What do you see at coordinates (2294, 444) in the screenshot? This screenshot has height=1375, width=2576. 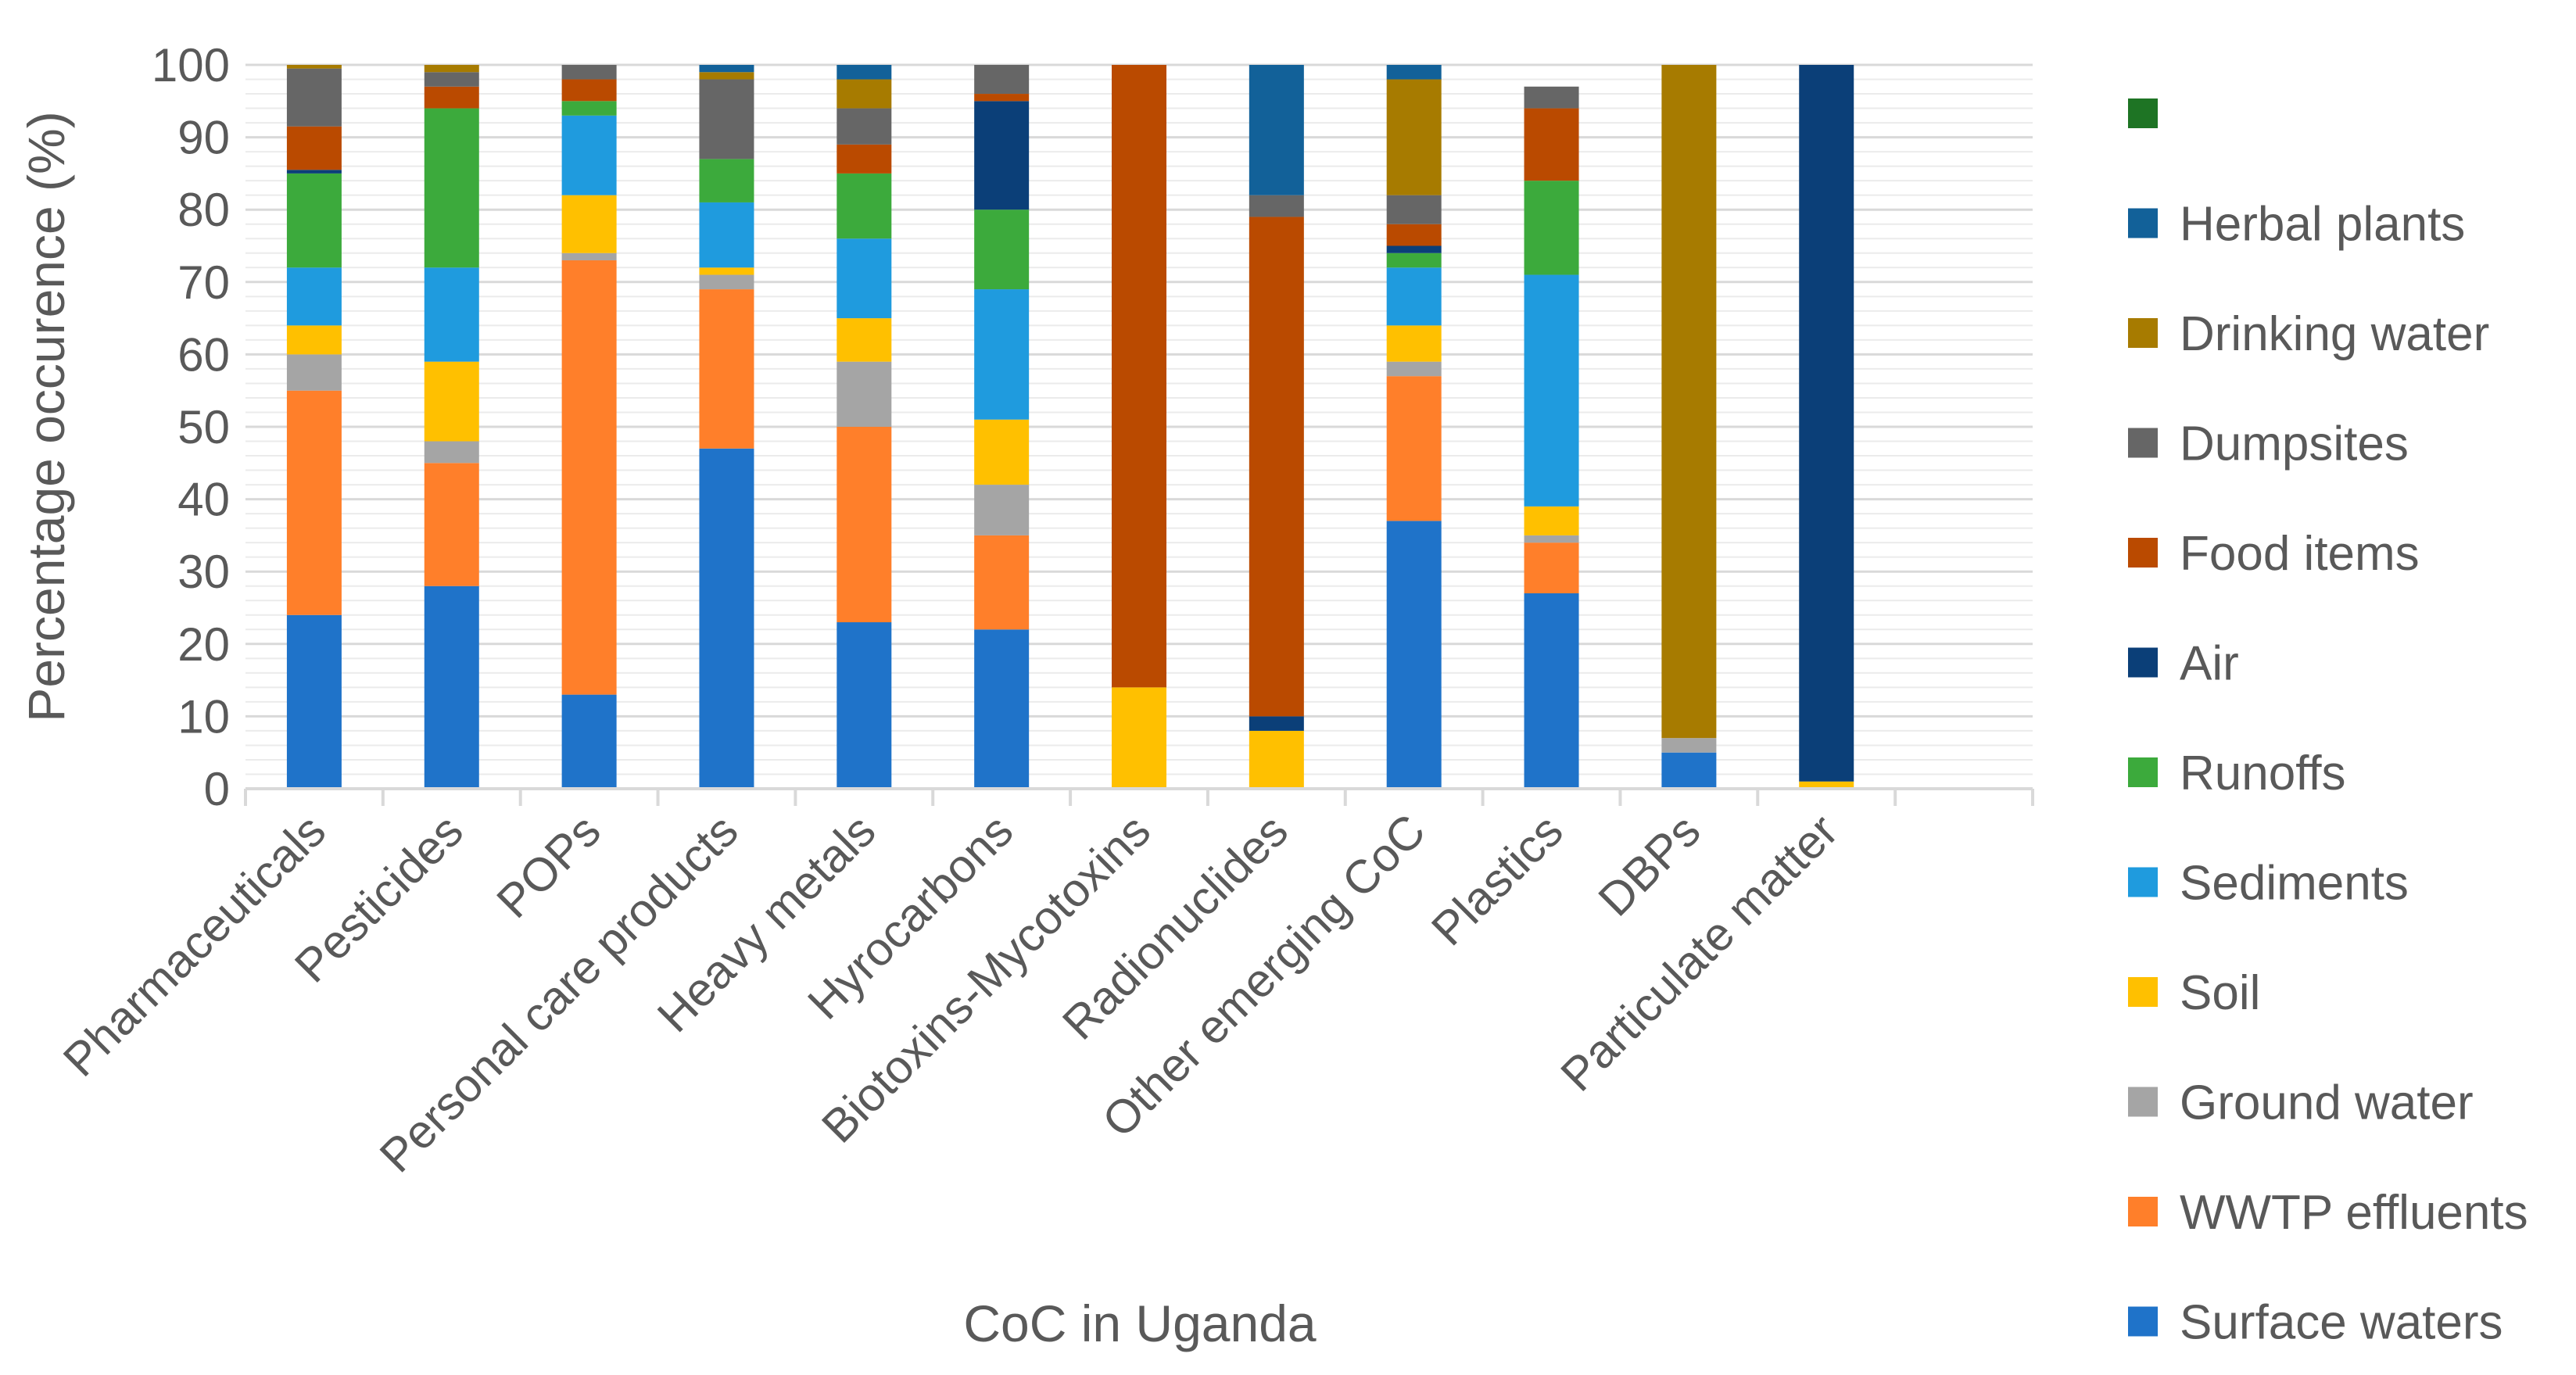 I see `legend-label: Dumpsites` at bounding box center [2294, 444].